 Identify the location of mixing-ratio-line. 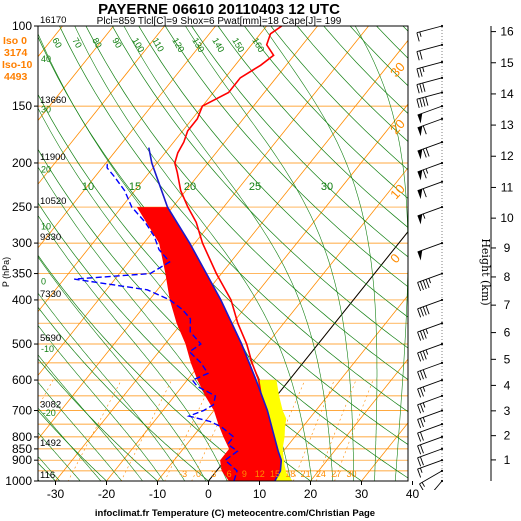
(146, 430).